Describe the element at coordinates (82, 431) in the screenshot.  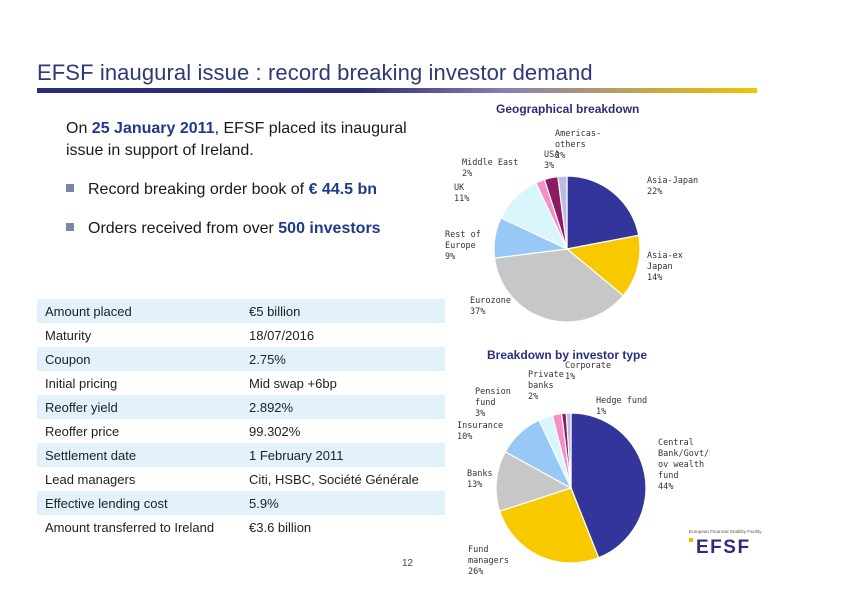
I see `row-label: Reoffer price` at that location.